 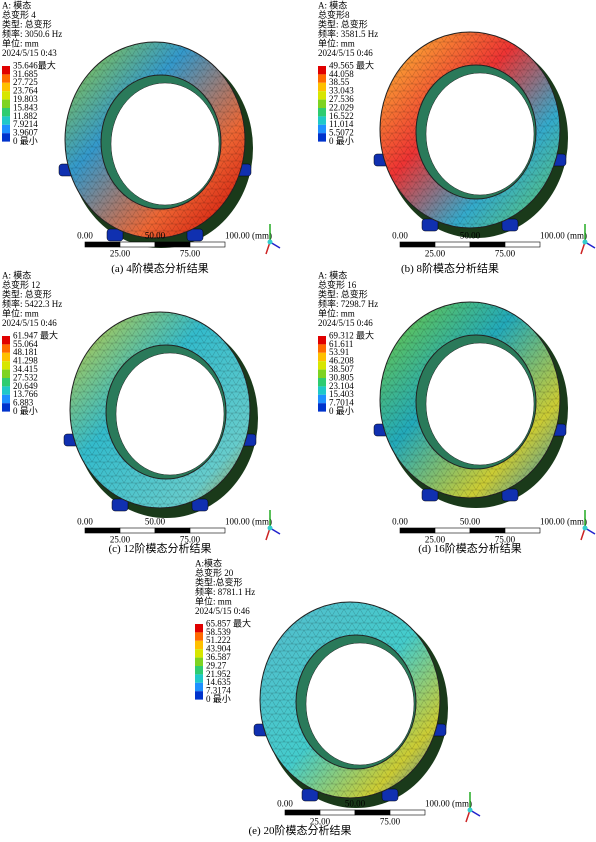 I want to click on legend-label: 61.947 最大, so click(x=35, y=334).